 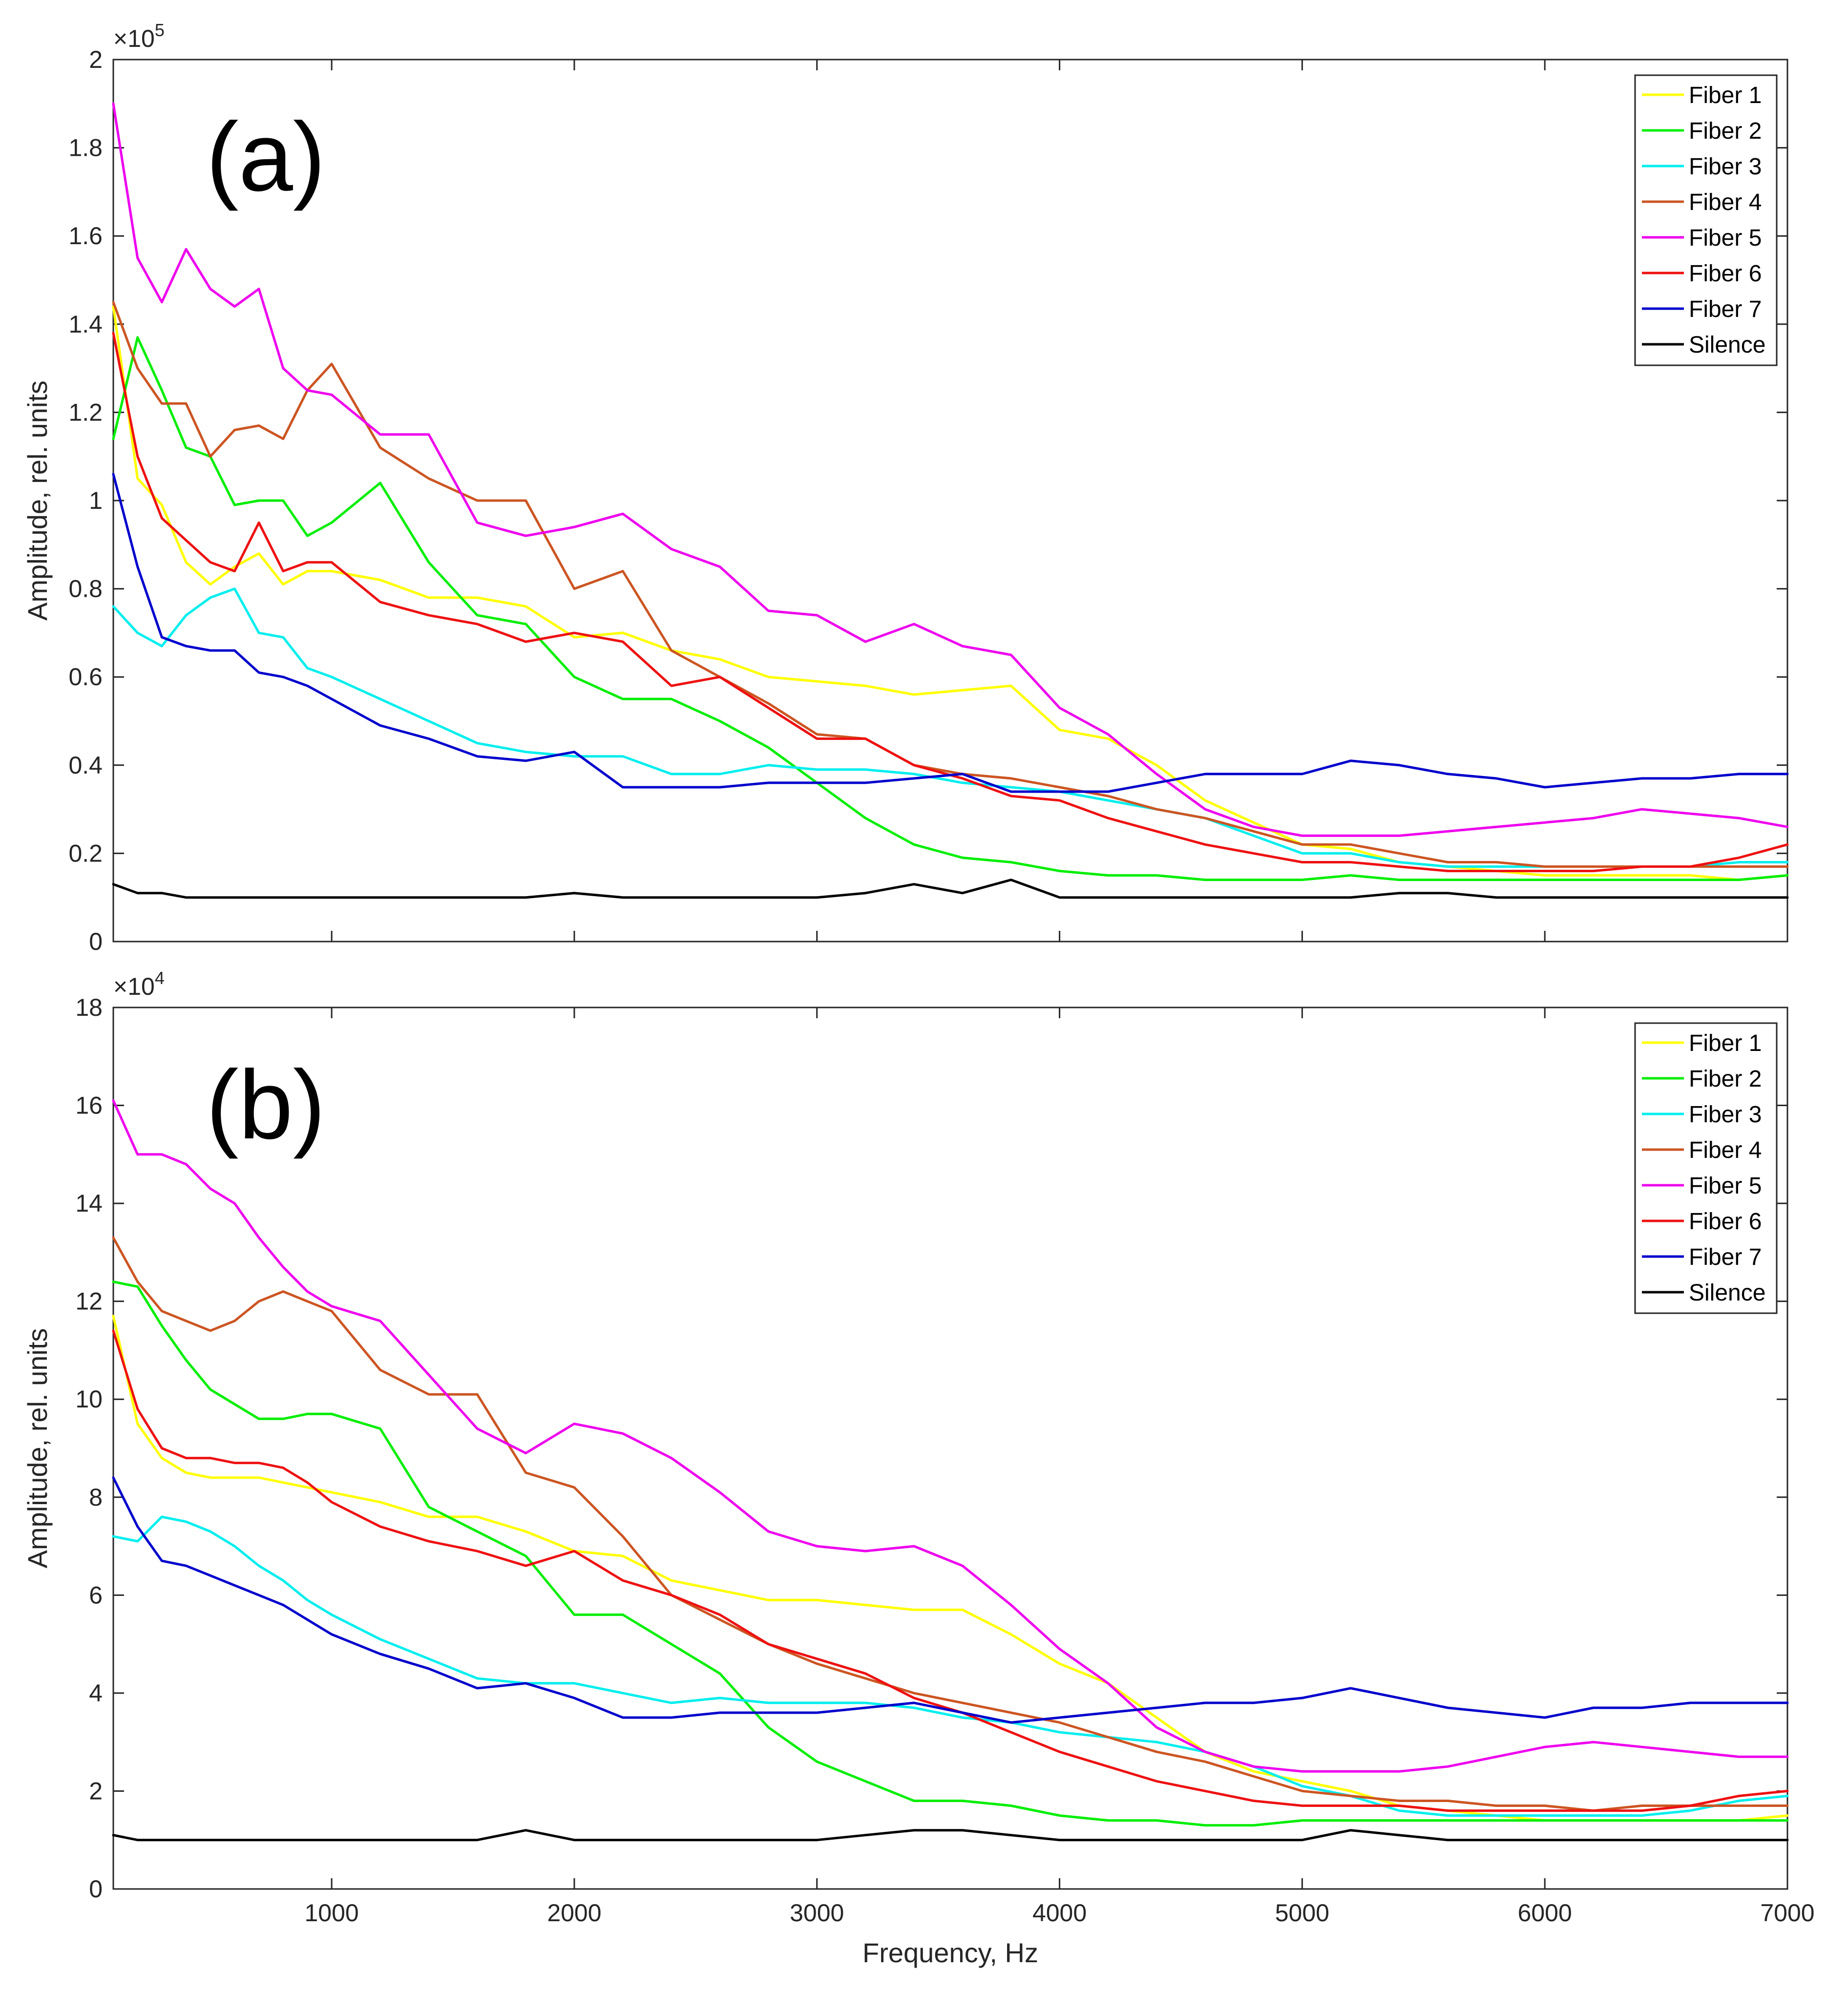 I want to click on panel-b-exponent-power: 4, so click(x=160, y=978).